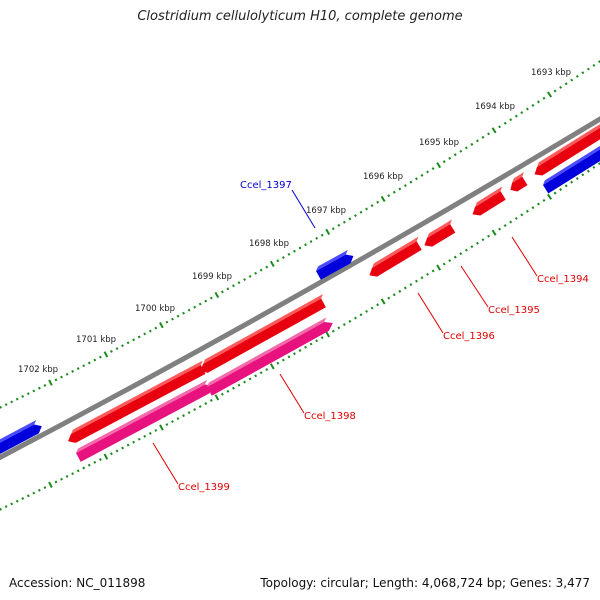  I want to click on ruler-label-1699: 1699 kbp, so click(212, 277).